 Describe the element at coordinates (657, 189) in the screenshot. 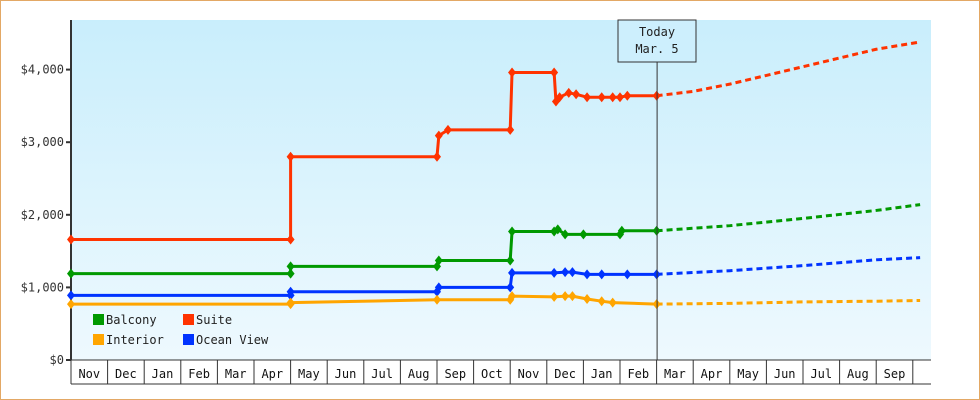

I see `today-marker: Today Mar. 5` at that location.